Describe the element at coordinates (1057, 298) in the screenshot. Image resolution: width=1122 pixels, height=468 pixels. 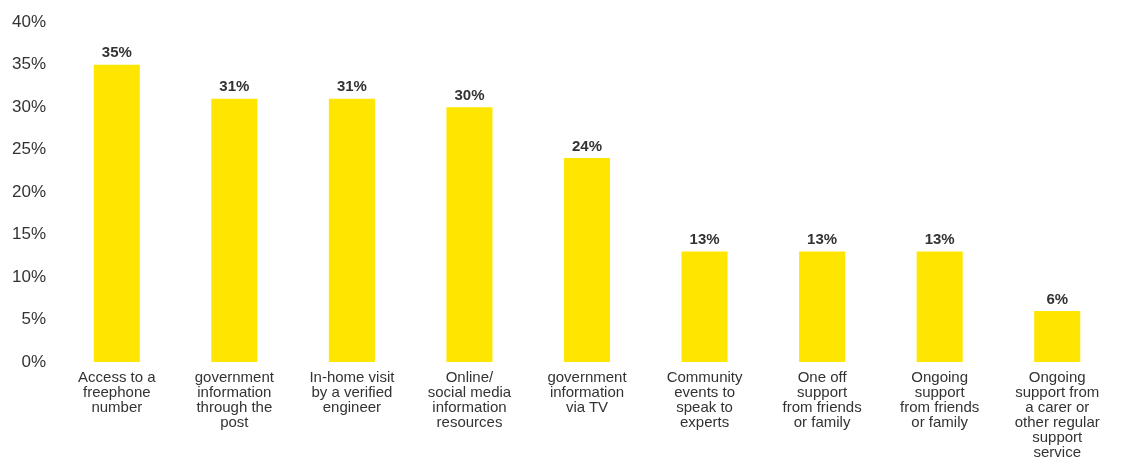
I see `data-label: 6%` at that location.